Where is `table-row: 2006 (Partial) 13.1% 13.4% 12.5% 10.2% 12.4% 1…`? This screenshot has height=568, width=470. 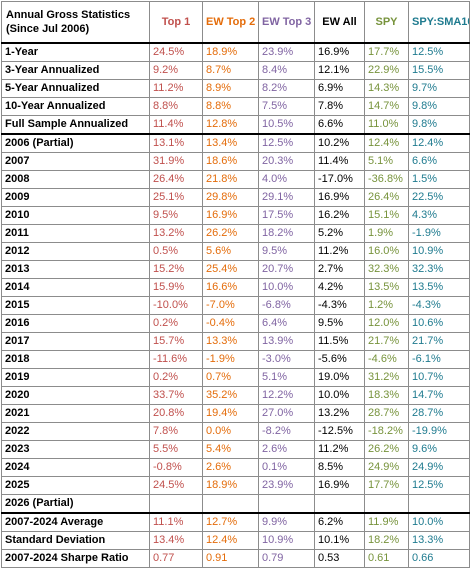 table-row: 2006 (Partial) 13.1% 13.4% 12.5% 10.2% 12.4% 1… is located at coordinates (235, 143).